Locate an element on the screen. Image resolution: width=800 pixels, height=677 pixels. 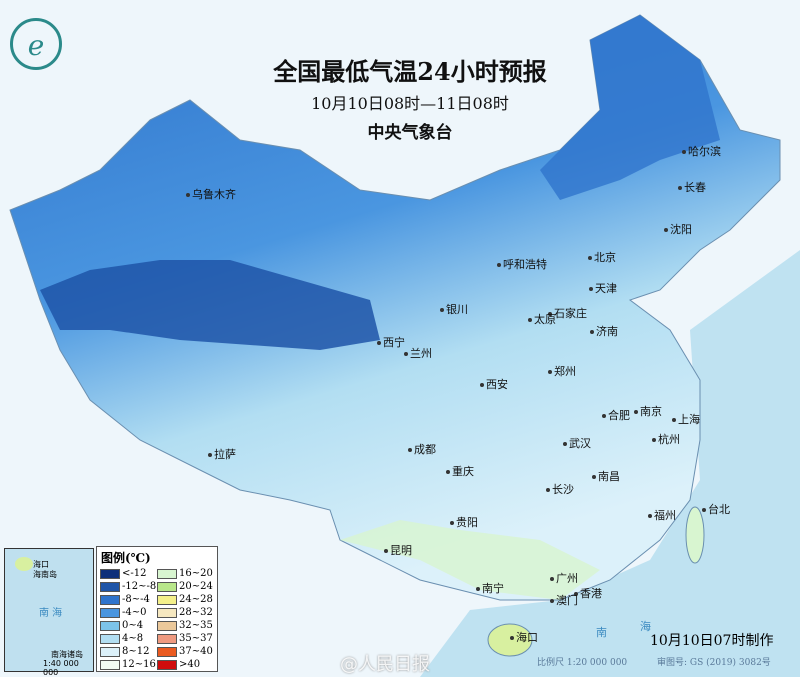
forecast-period: 10月10日08时—11日08时 is located at coordinates (410, 103).